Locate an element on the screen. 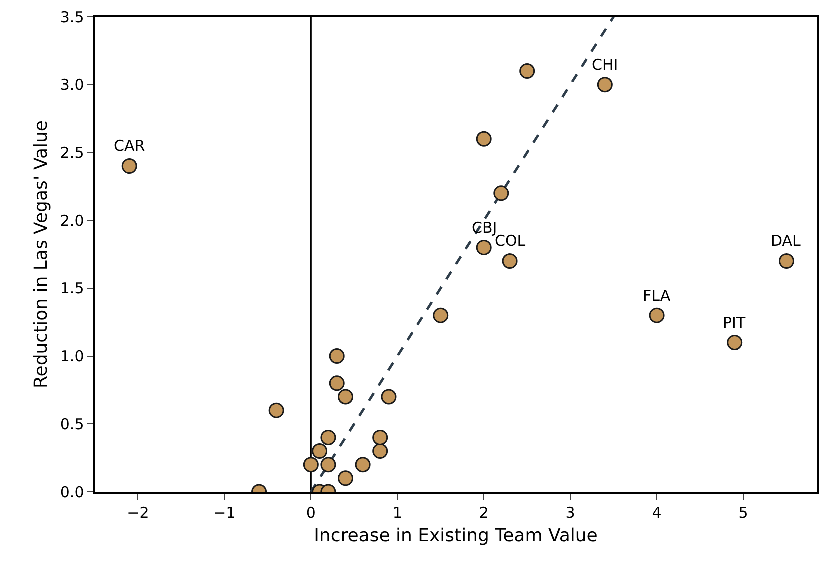 Image resolution: width=819 pixels, height=561 pixels. x-axis-title: Increase in Existing Team Value is located at coordinates (456, 535).